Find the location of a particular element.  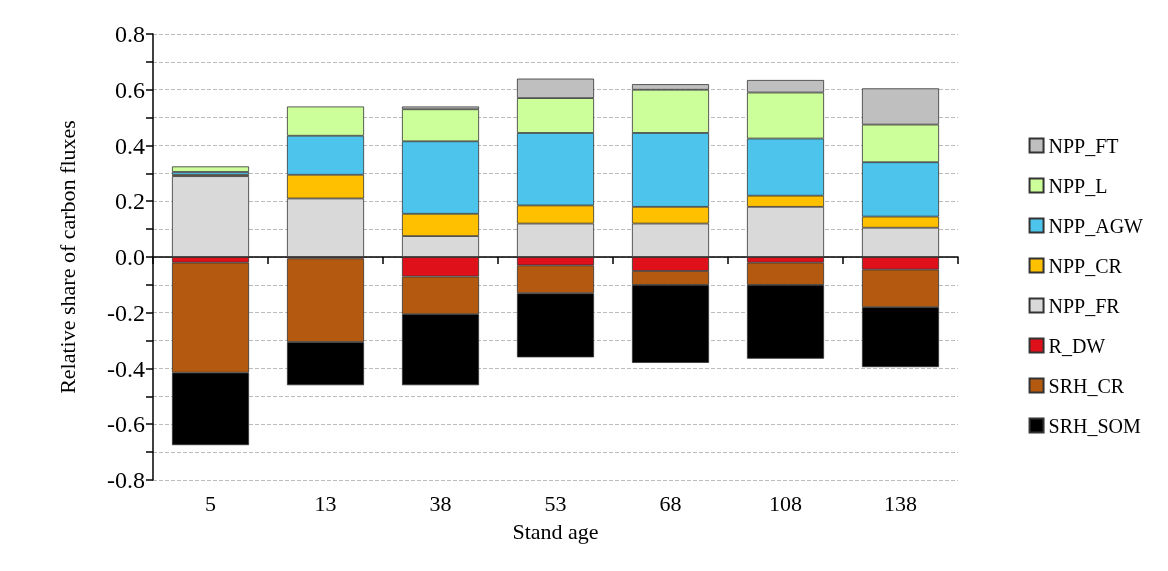

legend-label: SRH_CR is located at coordinates (1086, 385).